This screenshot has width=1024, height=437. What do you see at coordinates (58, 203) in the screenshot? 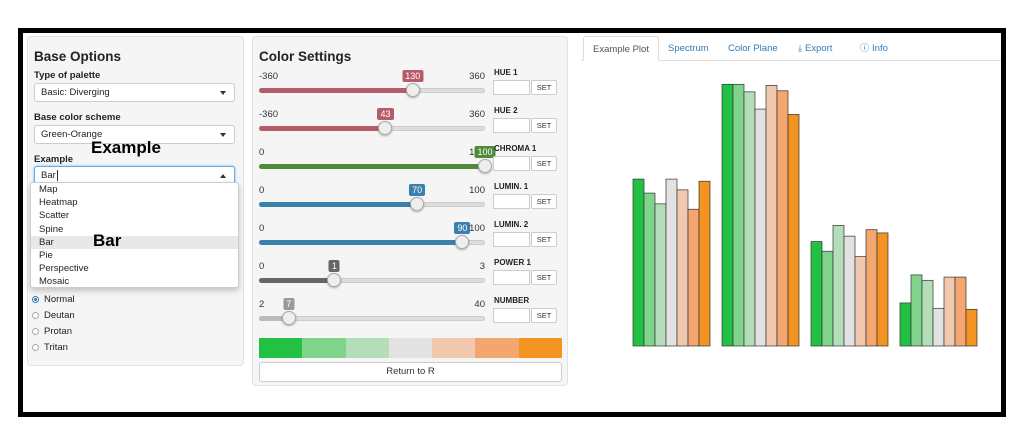
I see `dropdown-item-heatmap: Heatmap` at bounding box center [58, 203].